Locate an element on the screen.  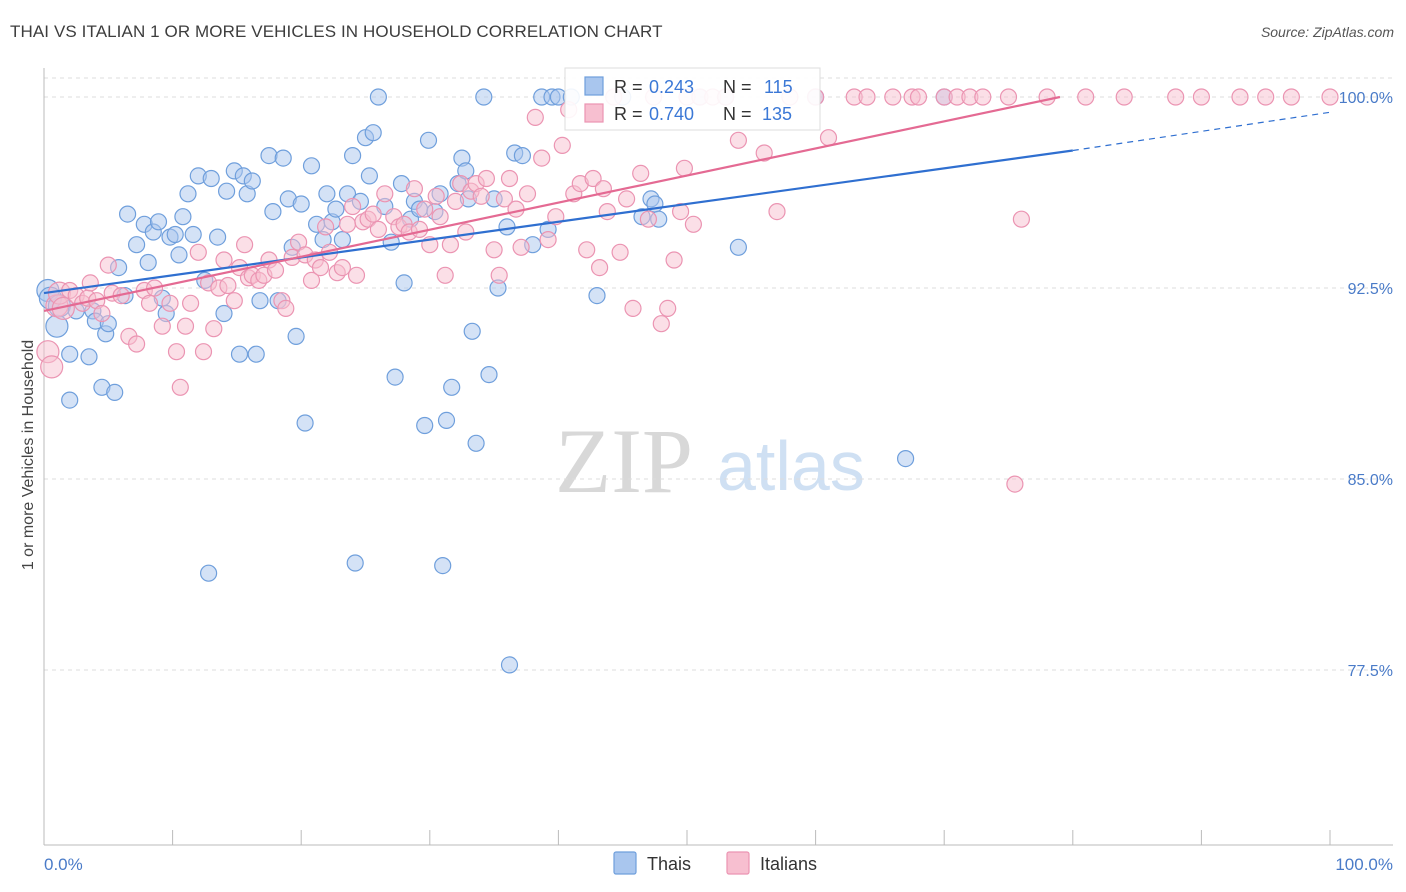
legend-swatch-thai is located at coordinates (594, 86).